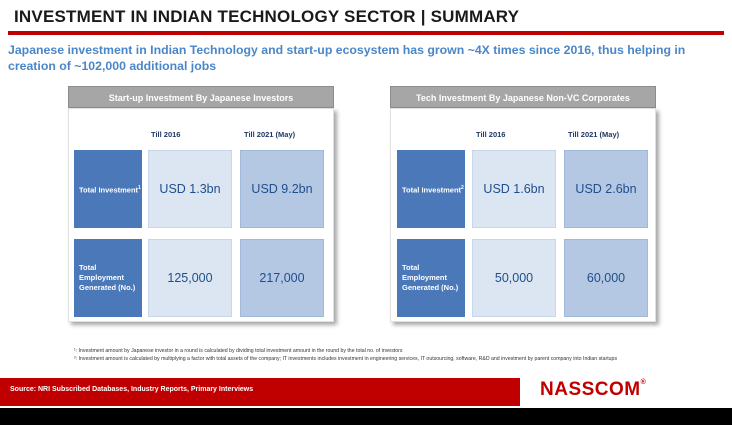  What do you see at coordinates (282, 189) in the screenshot?
I see `value-cell: USD 9.2bn` at bounding box center [282, 189].